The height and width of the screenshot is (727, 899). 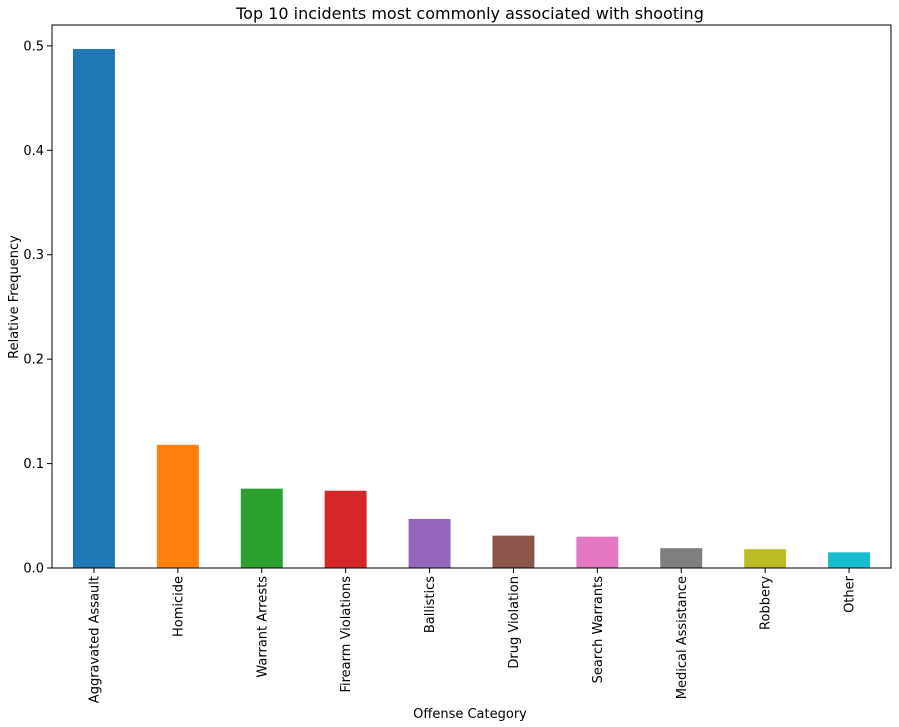 I want to click on y-axis: 0.0 0.1 0.2 0.3 0.4 0.5, so click(x=37, y=308).